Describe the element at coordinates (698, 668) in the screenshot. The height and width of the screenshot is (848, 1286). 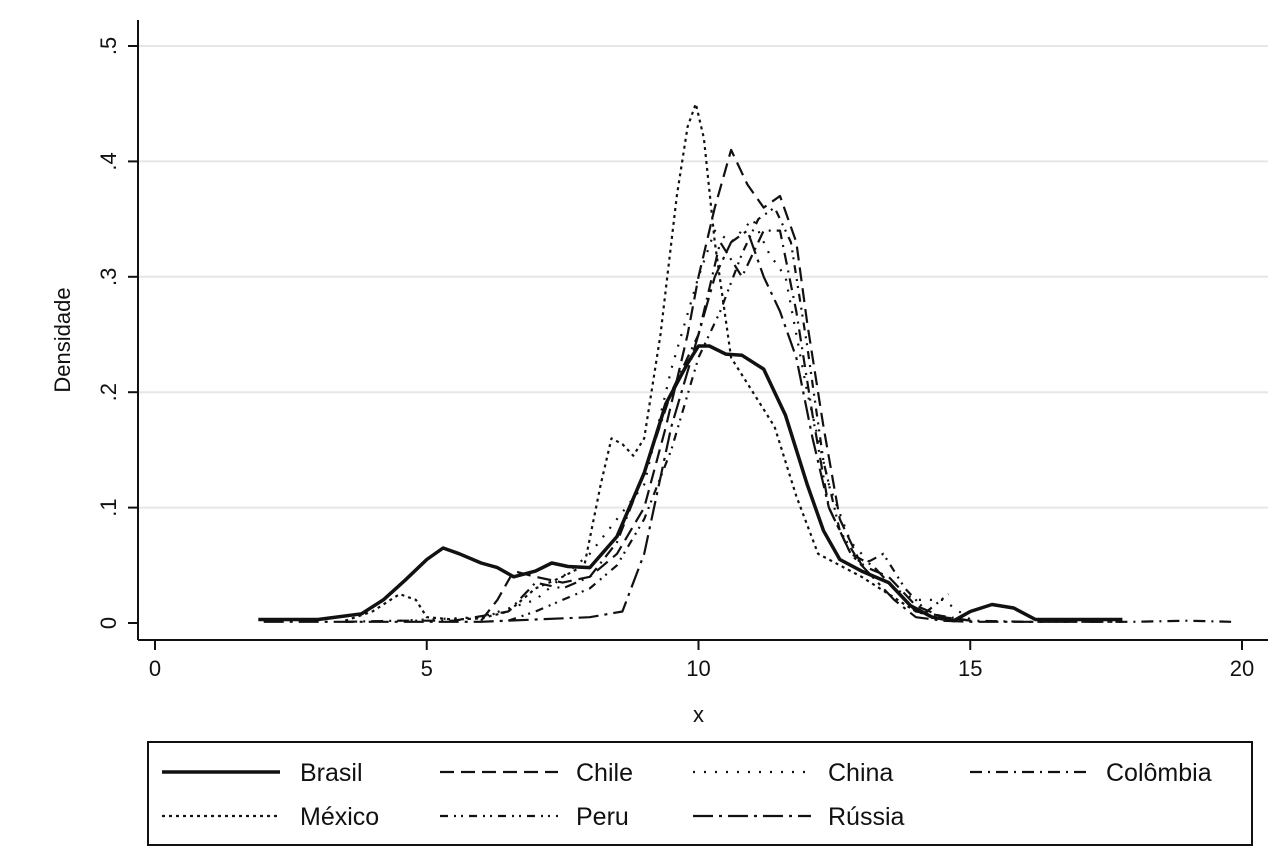
I see `x-tick-label: 10` at that location.